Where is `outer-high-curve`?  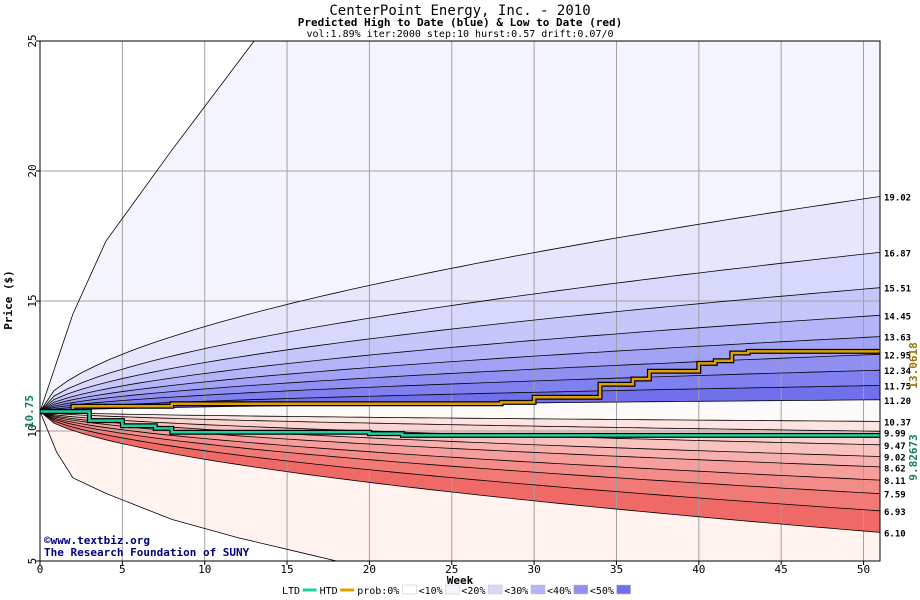 outer-high-curve is located at coordinates (147, 226).